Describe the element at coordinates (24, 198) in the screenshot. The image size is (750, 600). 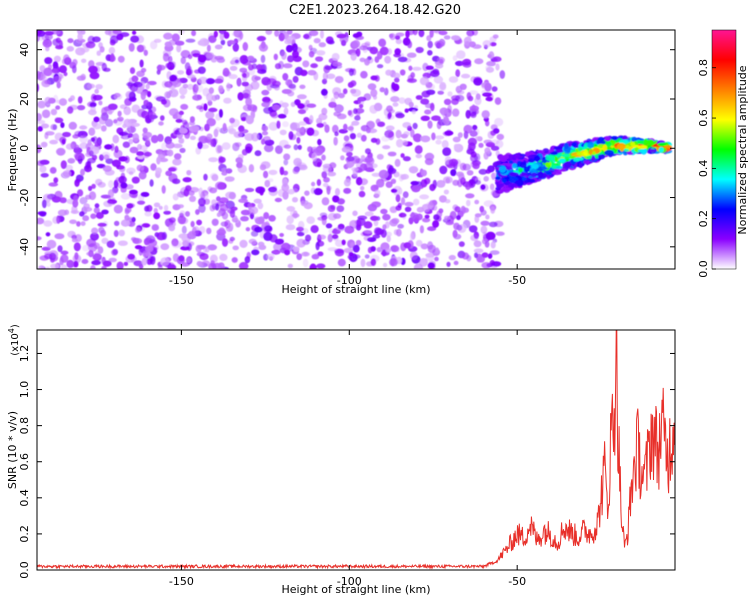
I see `heatmap-y-tick-label: -20` at that location.